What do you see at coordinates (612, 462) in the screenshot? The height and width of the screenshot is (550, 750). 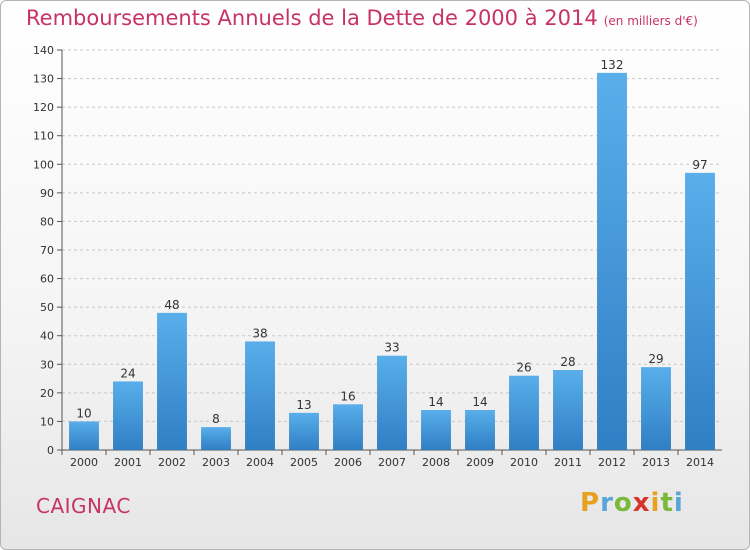 I see `x-tick-label-2012: 2012` at bounding box center [612, 462].